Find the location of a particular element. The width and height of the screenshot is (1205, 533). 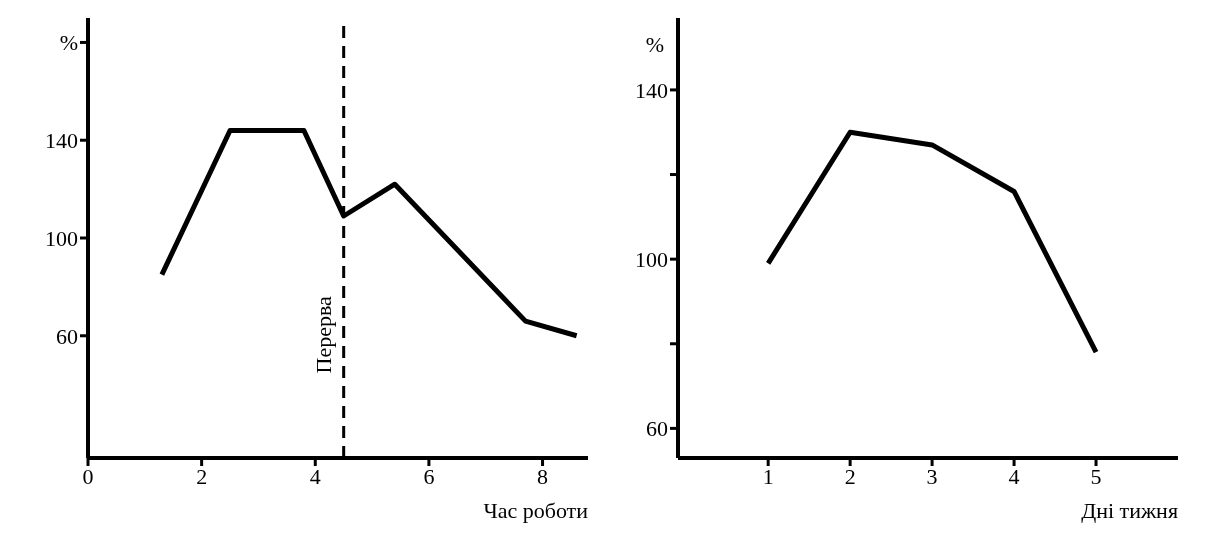

x-tick-label: 8 is located at coordinates (543, 476).